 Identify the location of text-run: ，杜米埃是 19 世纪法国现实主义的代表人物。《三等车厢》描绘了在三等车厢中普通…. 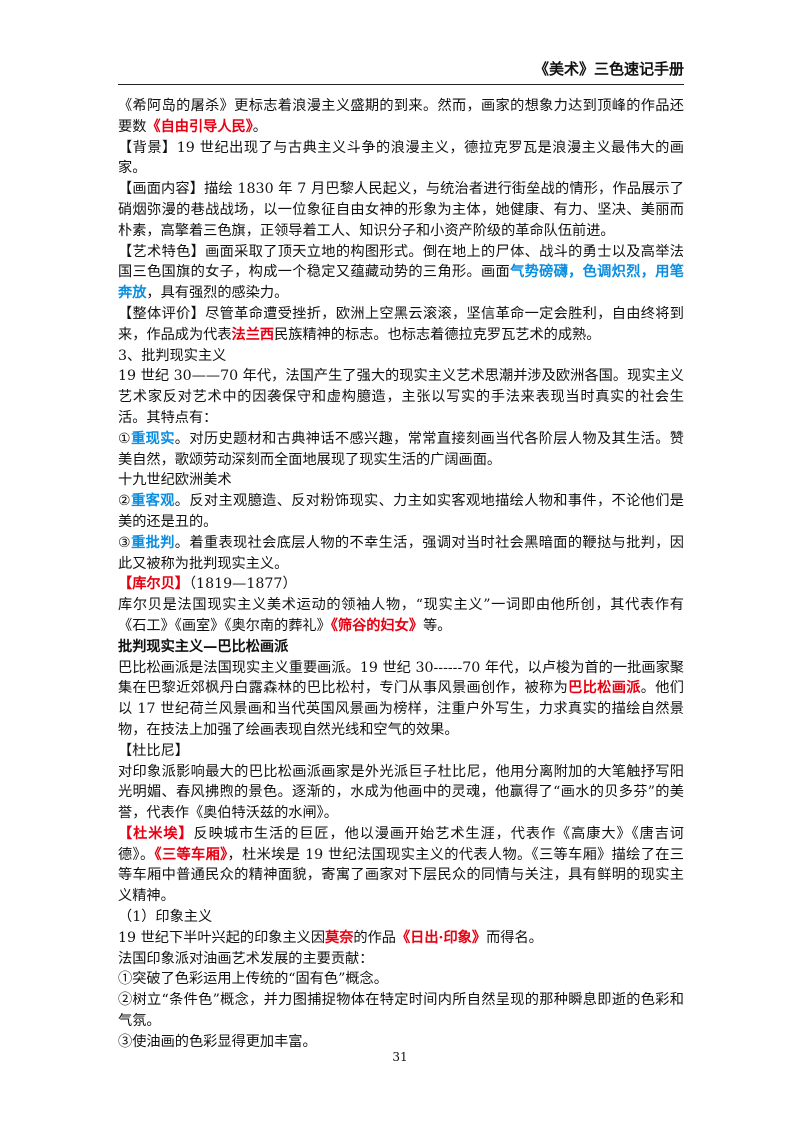
(401, 875).